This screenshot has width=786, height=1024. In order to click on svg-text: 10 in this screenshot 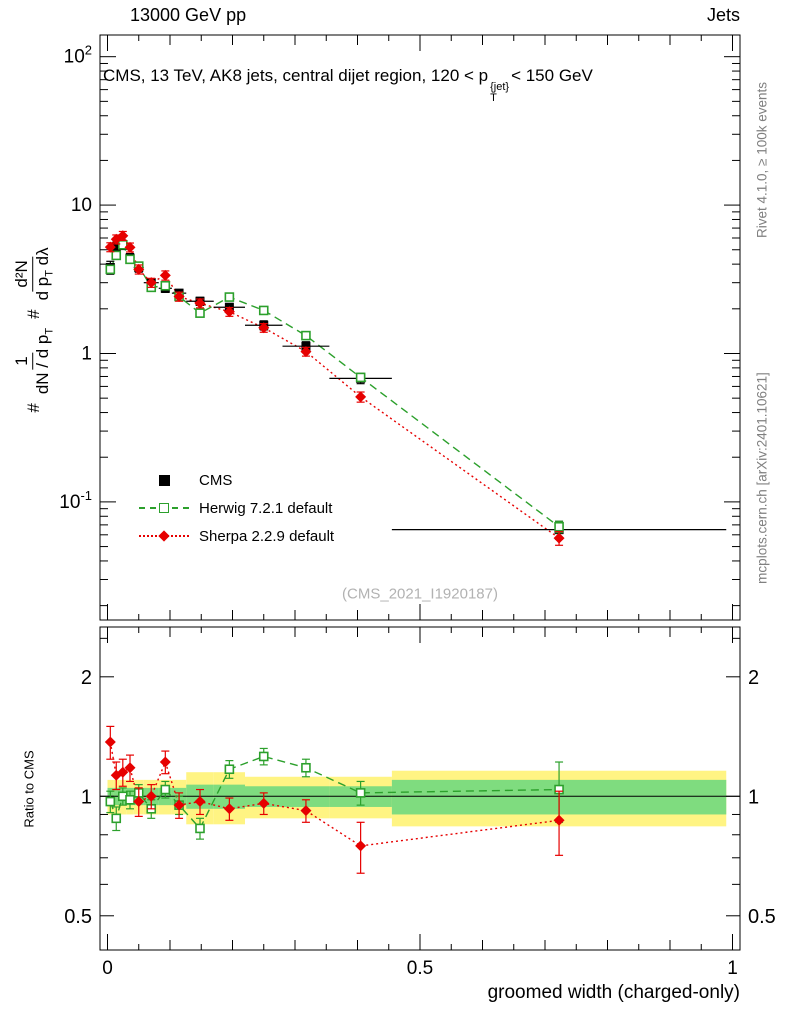, I will do `click(81, 205)`.